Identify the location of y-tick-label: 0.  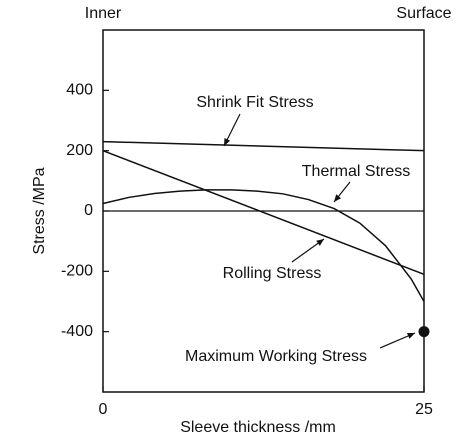
(88, 210).